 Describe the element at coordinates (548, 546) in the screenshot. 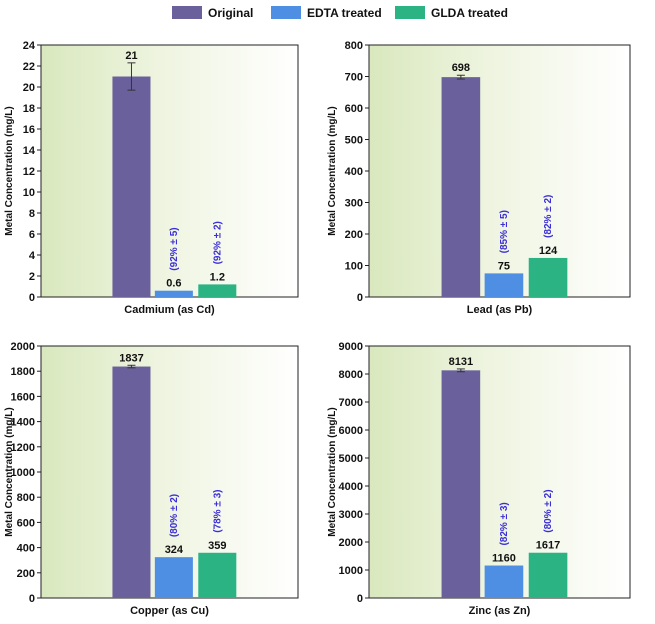

I see `value-label-zinc: 1617` at that location.